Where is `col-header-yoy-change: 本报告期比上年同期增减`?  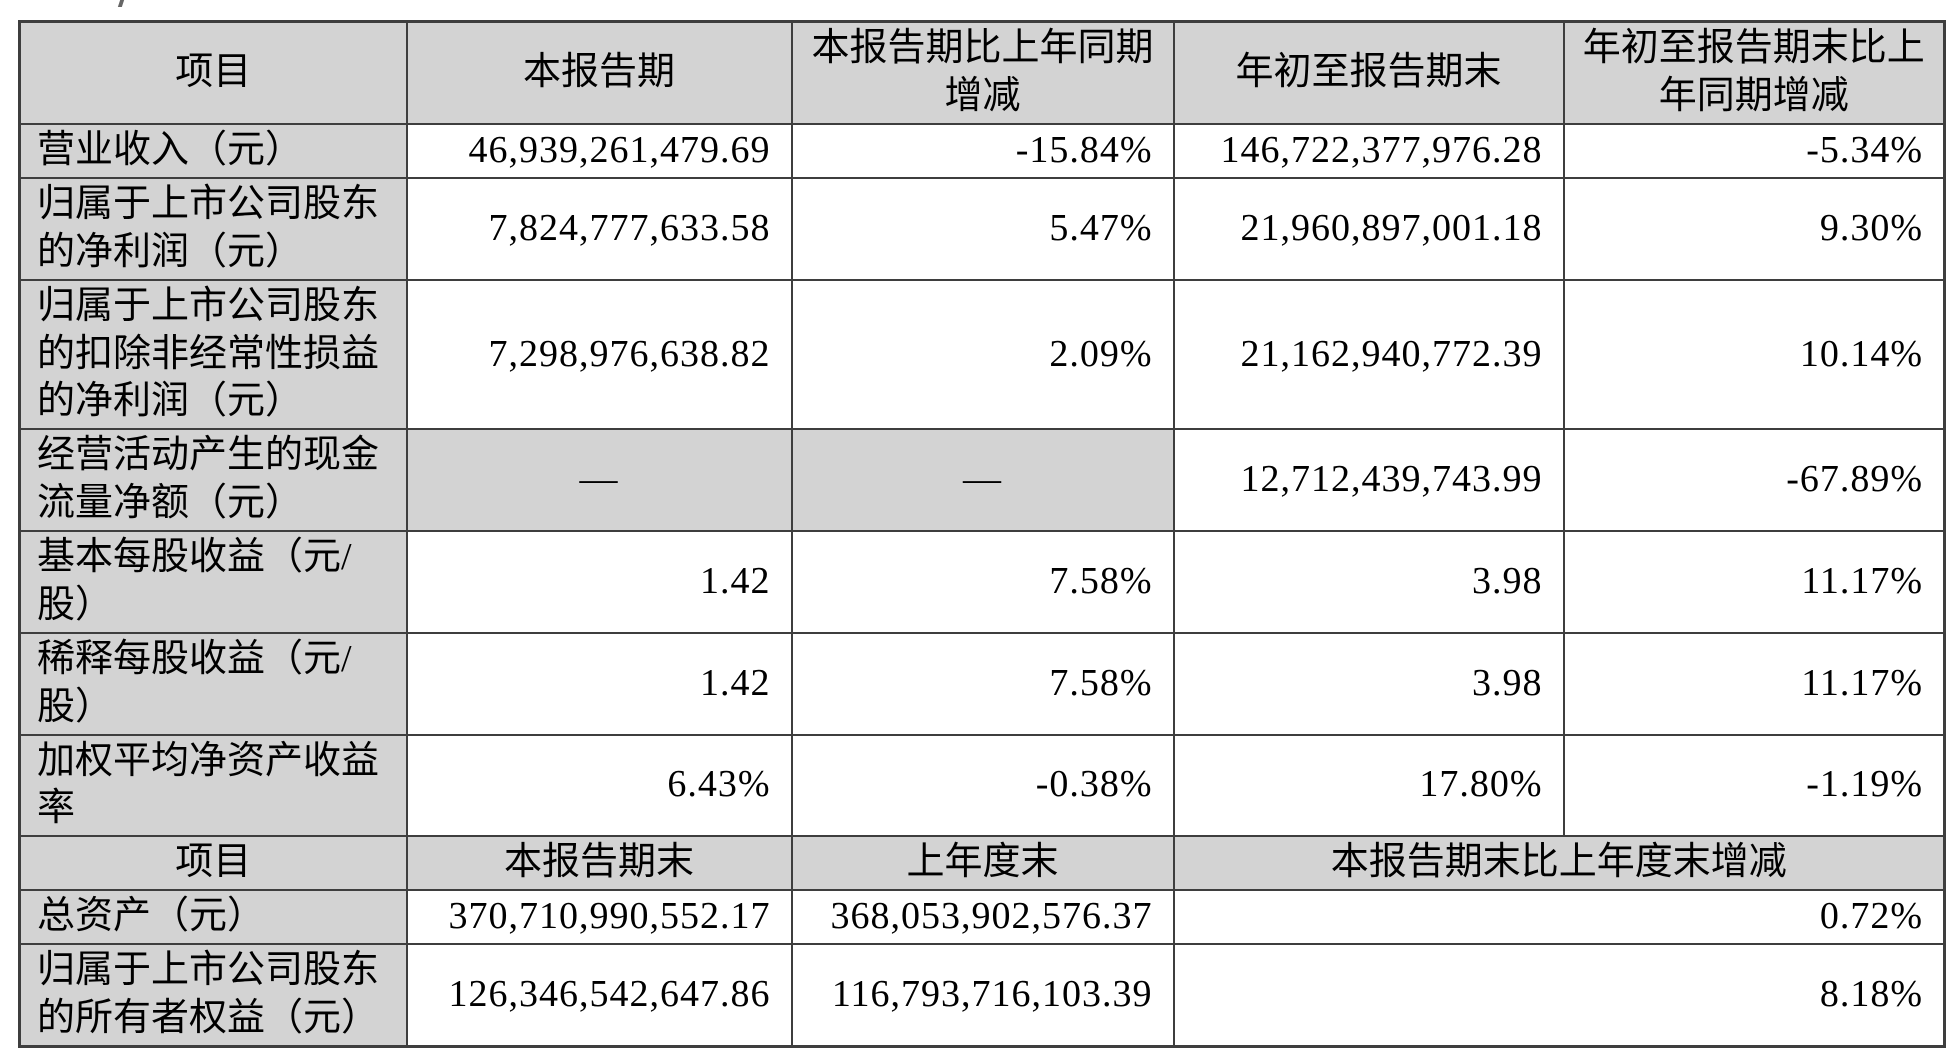
col-header-yoy-change: 本报告期比上年同期增减 is located at coordinates (982, 72).